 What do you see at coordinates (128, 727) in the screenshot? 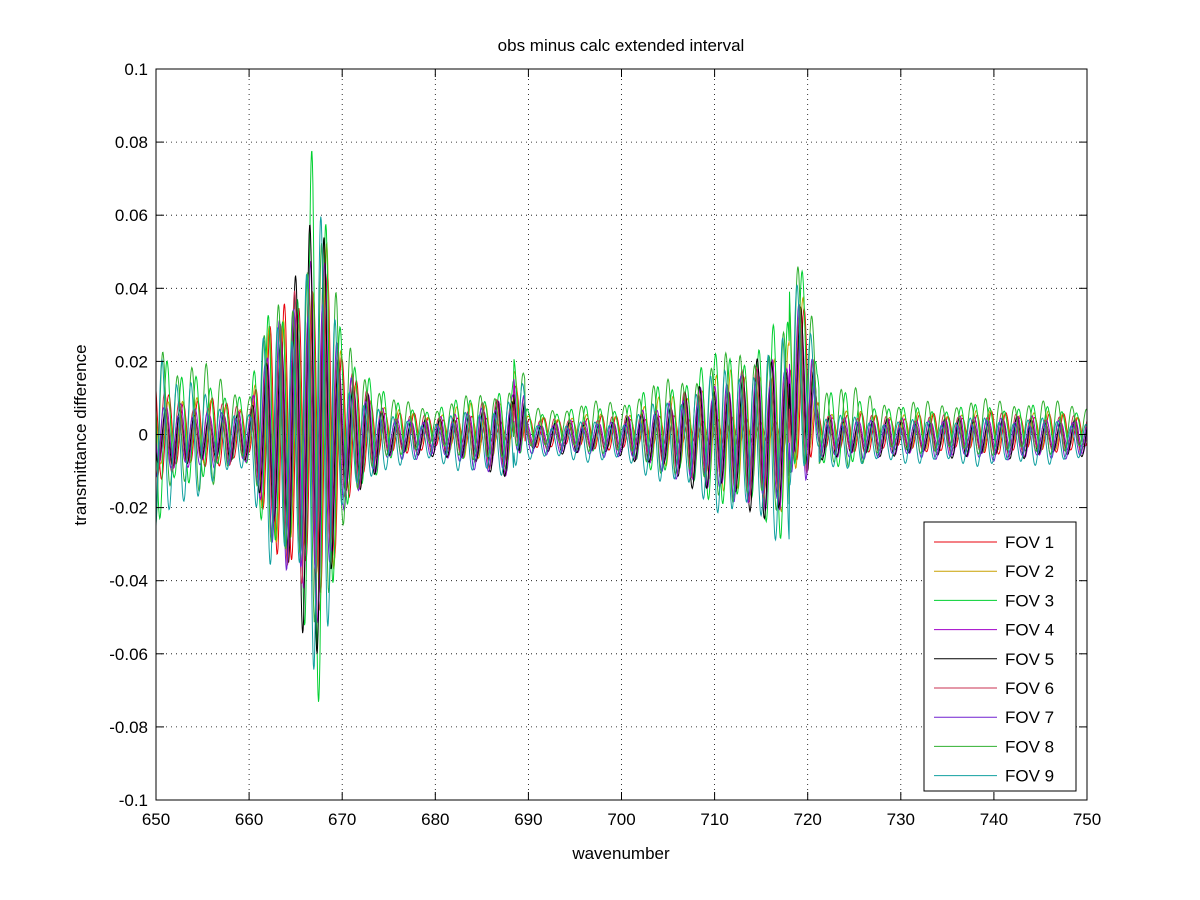
I see `y-tick-label: -0.08` at bounding box center [128, 727].